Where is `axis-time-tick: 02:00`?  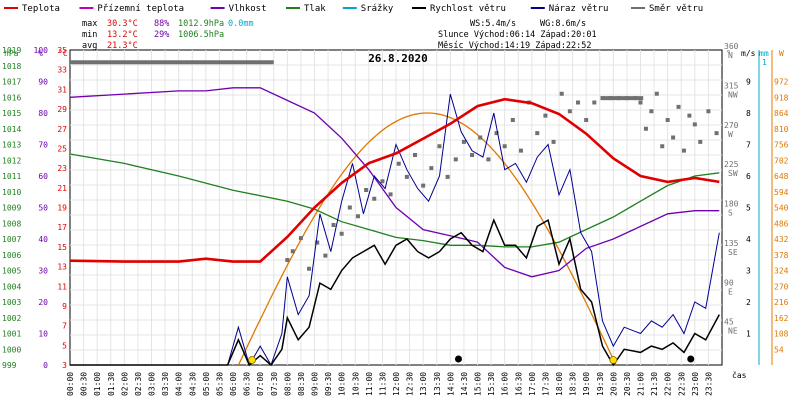 axis-time-tick: 02:00 is located at coordinates (124, 384).